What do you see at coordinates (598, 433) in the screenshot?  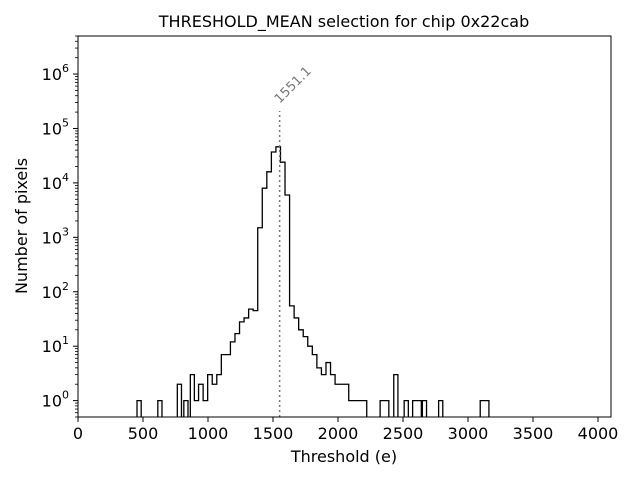 I see `x-tick-label: 4000` at bounding box center [598, 433].